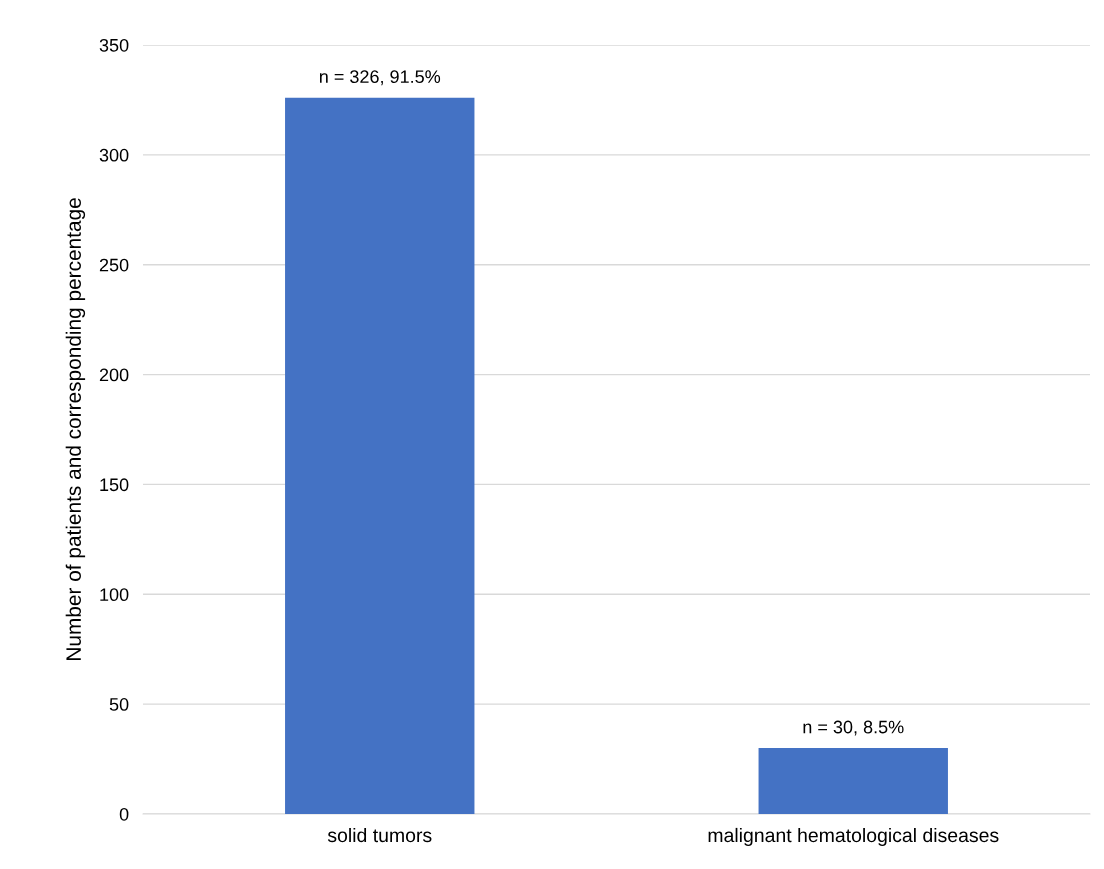 Image resolution: width=1104 pixels, height=869 pixels. Describe the element at coordinates (114, 375) in the screenshot. I see `y-tick-label: 200` at that location.